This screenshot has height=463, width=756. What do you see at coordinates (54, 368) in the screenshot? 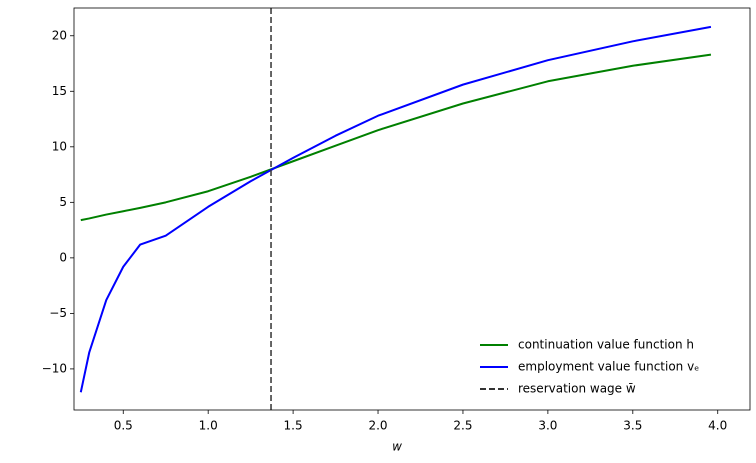
I see `y-tick-label: −10` at bounding box center [54, 368].